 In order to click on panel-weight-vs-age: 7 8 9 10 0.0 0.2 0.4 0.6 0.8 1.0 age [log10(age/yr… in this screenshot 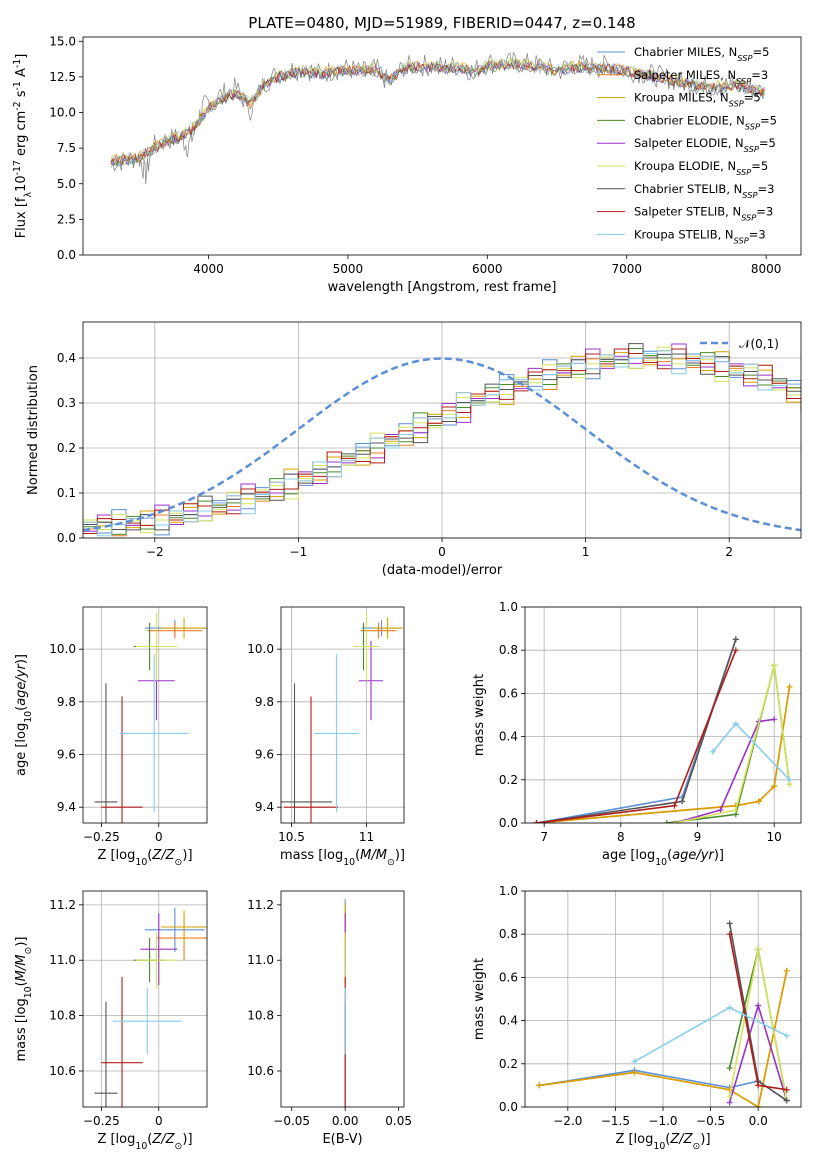, I will do `click(637, 734)`.